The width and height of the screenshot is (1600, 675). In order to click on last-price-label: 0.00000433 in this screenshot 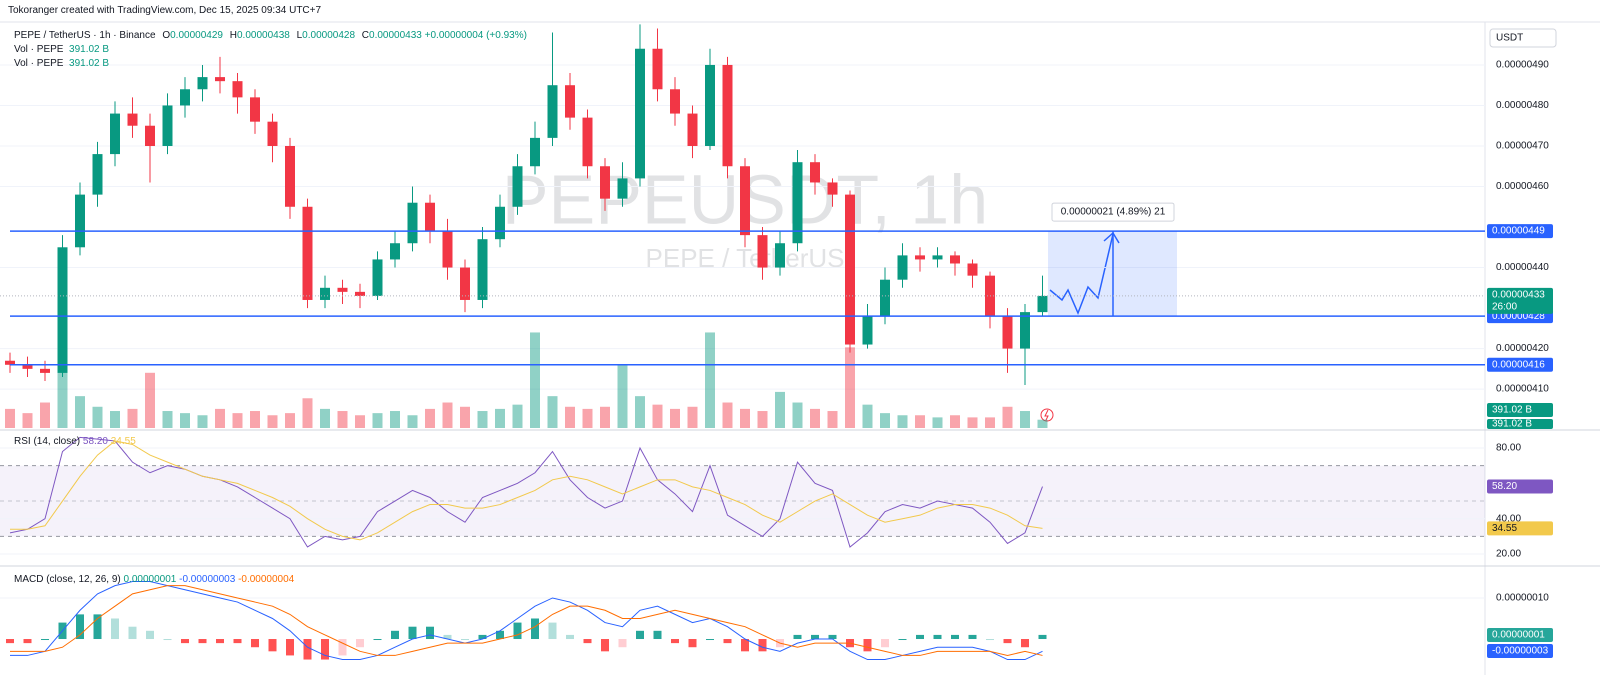, I will do `click(1518, 295)`.